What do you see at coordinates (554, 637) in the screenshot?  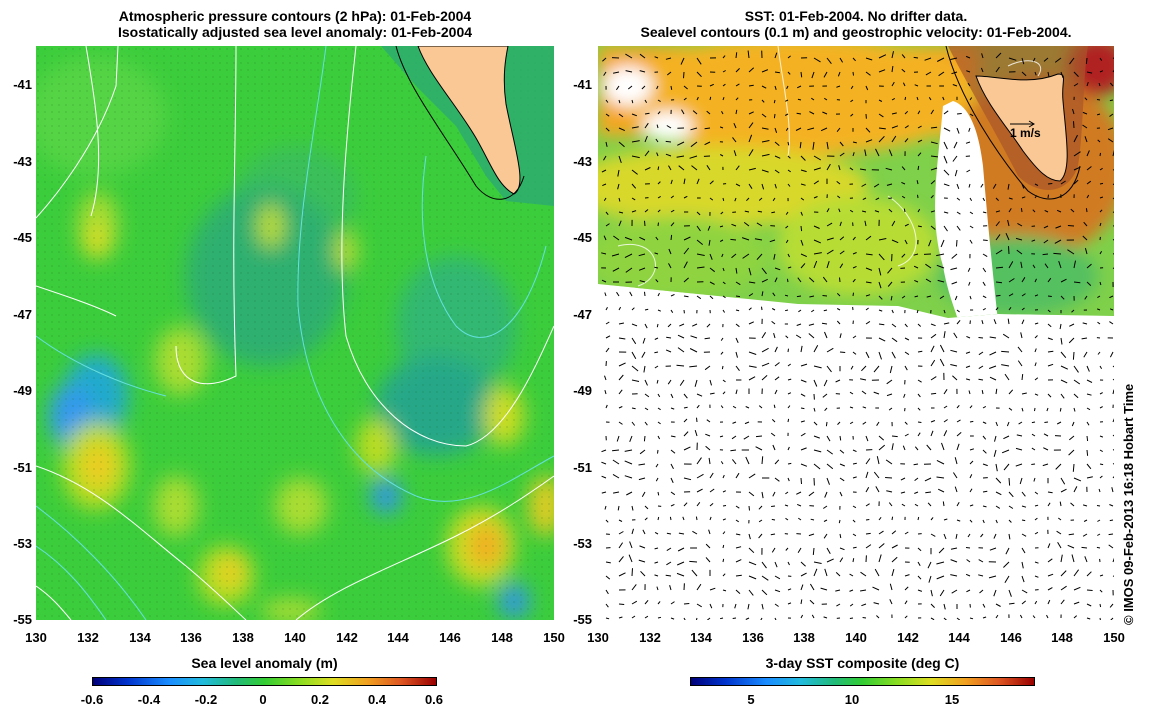 I see `left-xtick-150: 150` at bounding box center [554, 637].